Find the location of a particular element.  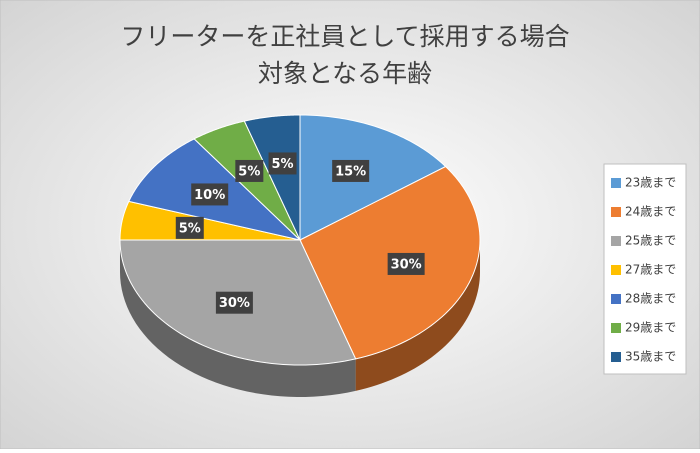

data-label: 10% is located at coordinates (209, 195).